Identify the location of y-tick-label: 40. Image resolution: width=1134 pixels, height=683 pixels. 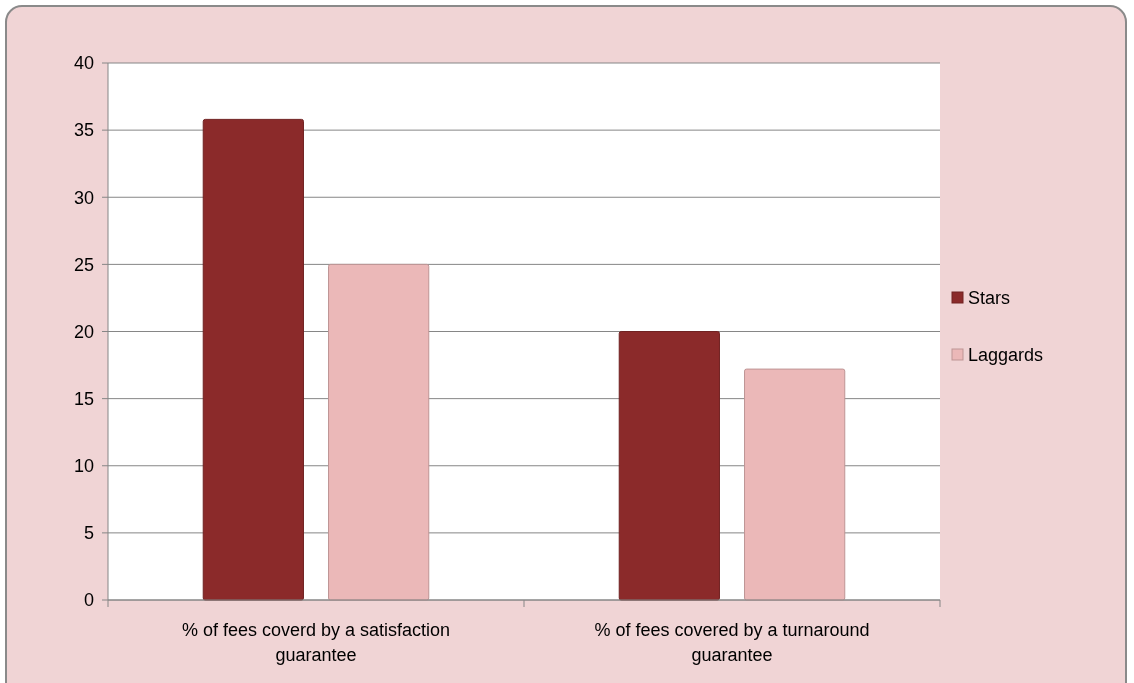
(83, 63).